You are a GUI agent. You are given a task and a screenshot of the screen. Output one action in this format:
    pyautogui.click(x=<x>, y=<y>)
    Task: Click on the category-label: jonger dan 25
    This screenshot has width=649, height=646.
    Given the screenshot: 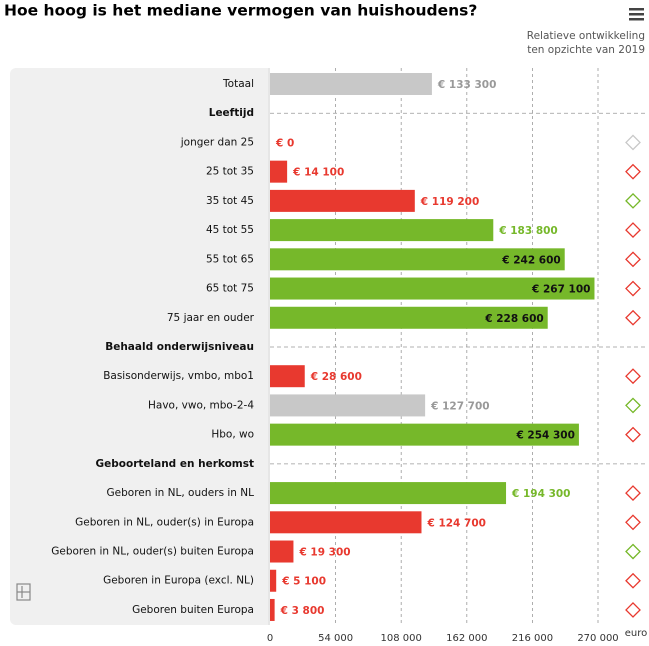 What is the action you would take?
    pyautogui.click(x=217, y=142)
    